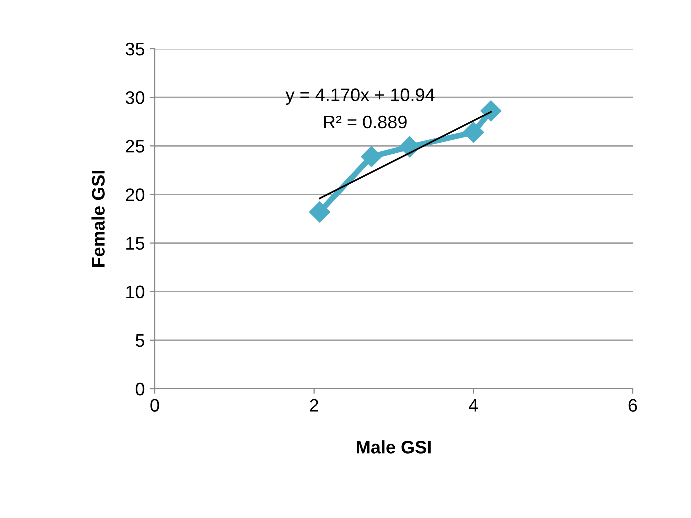  Describe the element at coordinates (135, 49) in the screenshot. I see `y-tick-label: 35` at that location.